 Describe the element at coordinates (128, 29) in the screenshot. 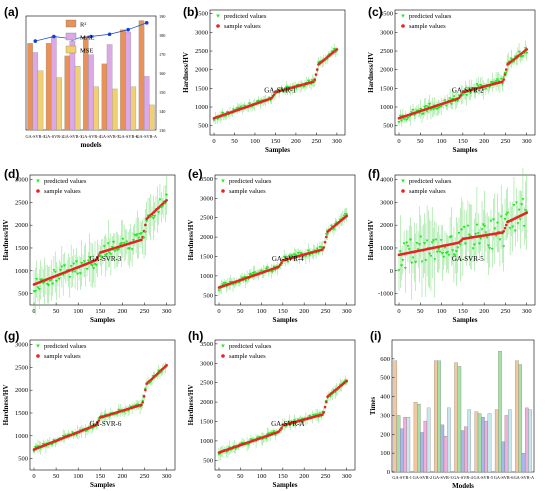

I see `panel-a-r2-point` at that location.